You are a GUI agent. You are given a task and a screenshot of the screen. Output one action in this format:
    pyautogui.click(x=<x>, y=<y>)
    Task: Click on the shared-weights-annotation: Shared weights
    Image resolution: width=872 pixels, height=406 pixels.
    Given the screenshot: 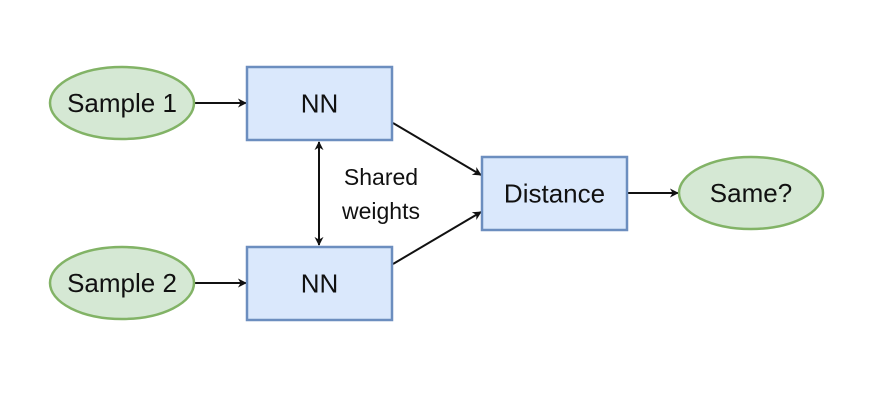 What is the action you would take?
    pyautogui.click(x=380, y=194)
    